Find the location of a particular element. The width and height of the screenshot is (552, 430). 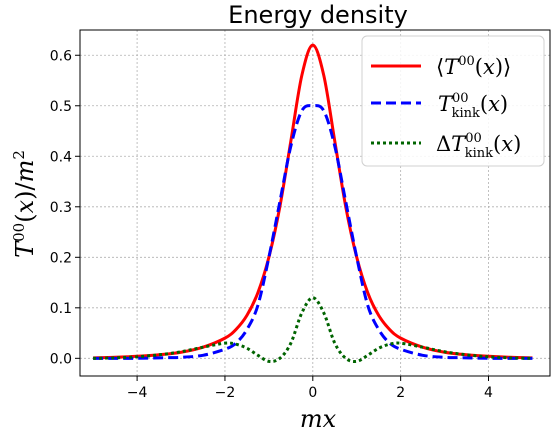

legend-item-kink-energy: T00 kink(x) is located at coordinates (439, 106).